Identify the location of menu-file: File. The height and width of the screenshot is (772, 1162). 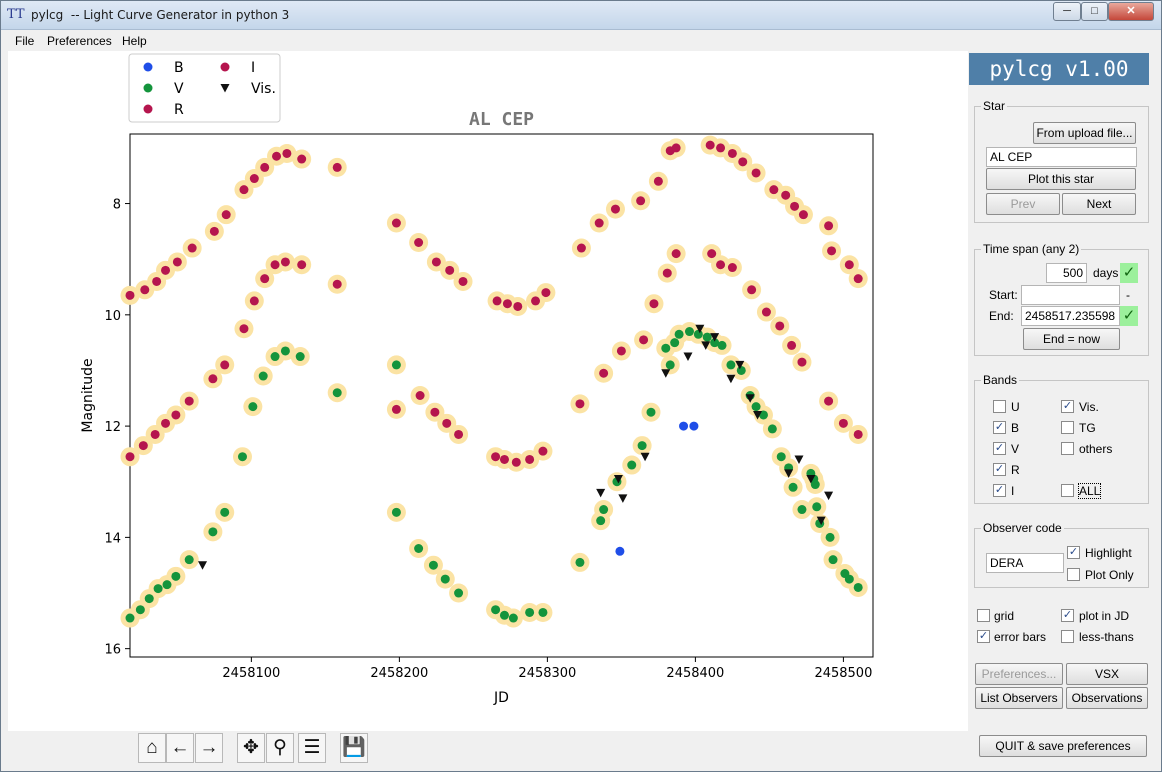
(25, 41).